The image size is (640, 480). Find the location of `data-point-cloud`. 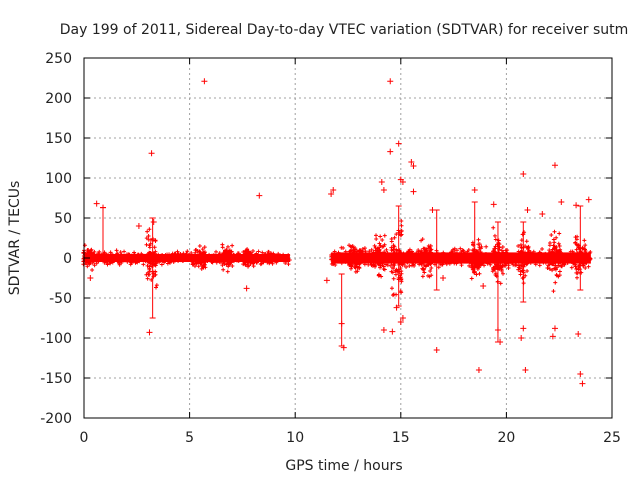

data-point-cloud is located at coordinates (337, 258).